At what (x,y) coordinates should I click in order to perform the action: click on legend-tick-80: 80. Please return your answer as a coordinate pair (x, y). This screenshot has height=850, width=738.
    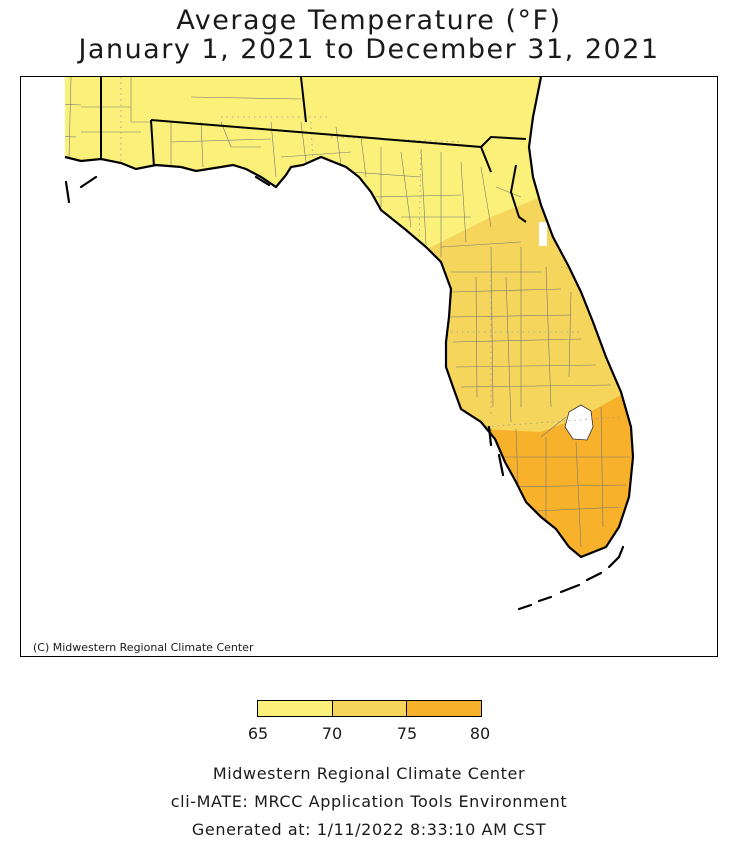
    Looking at the image, I should click on (480, 733).